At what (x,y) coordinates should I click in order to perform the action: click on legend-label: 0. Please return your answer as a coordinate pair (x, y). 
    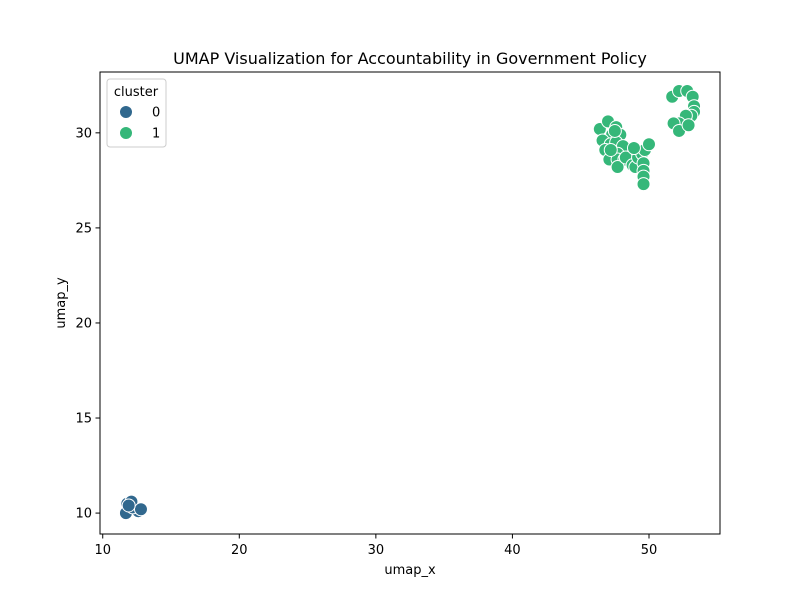
    Looking at the image, I should click on (156, 113).